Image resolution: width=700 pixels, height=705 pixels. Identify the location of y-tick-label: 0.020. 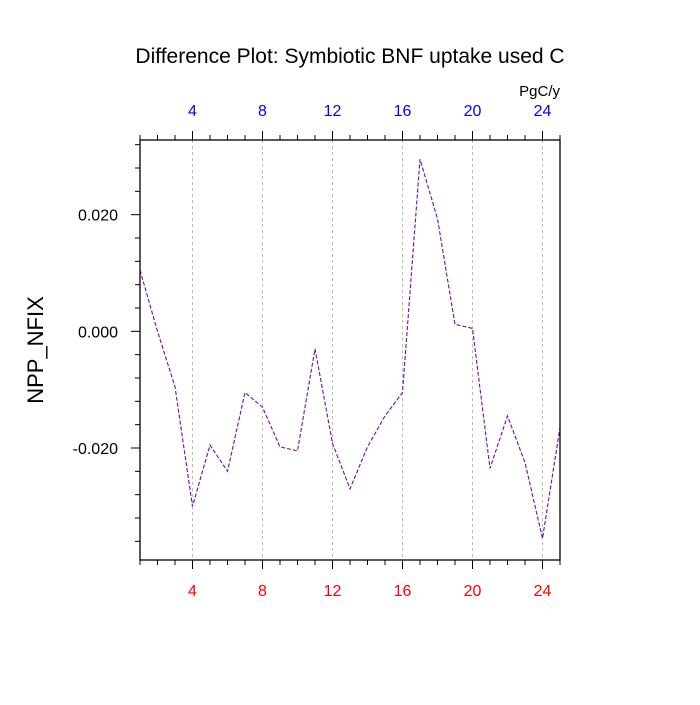
(98, 216).